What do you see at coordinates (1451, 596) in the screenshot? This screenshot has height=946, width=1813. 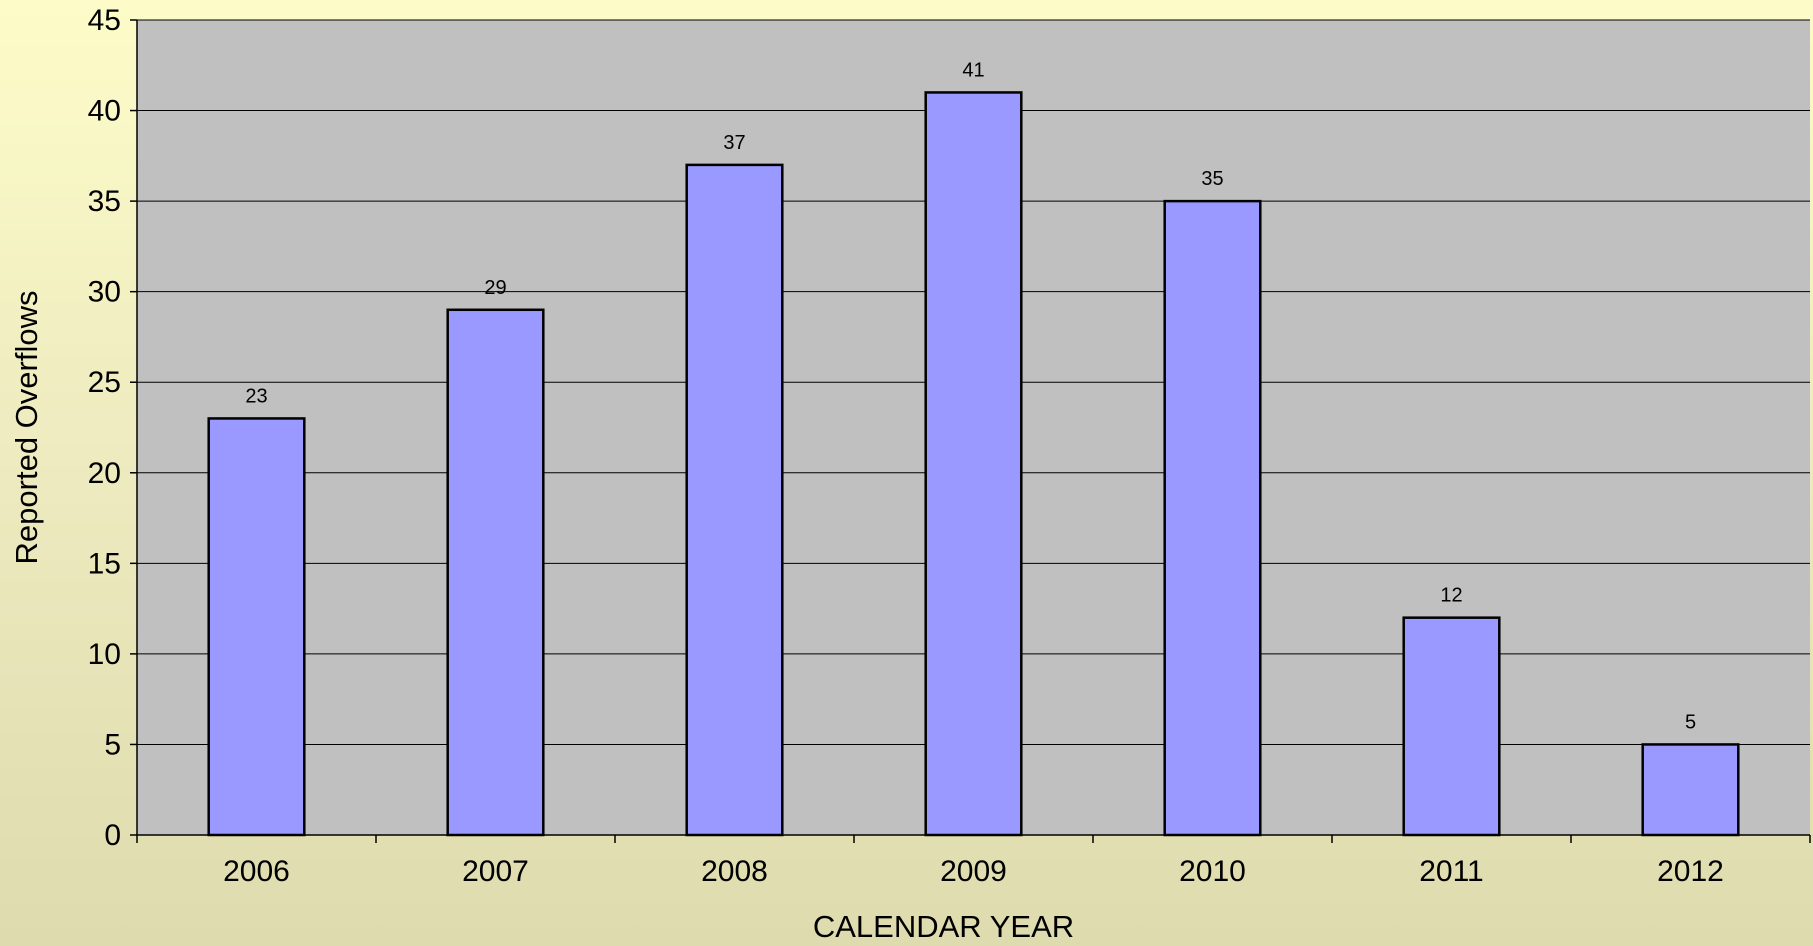 I see `data-label: 12` at bounding box center [1451, 596].